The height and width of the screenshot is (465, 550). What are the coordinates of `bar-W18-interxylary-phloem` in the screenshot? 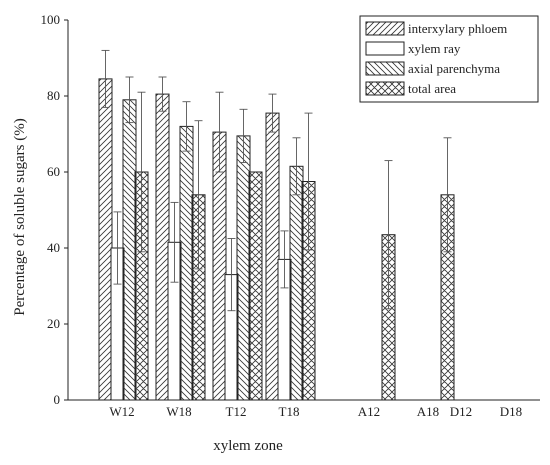 It's located at (162, 247).